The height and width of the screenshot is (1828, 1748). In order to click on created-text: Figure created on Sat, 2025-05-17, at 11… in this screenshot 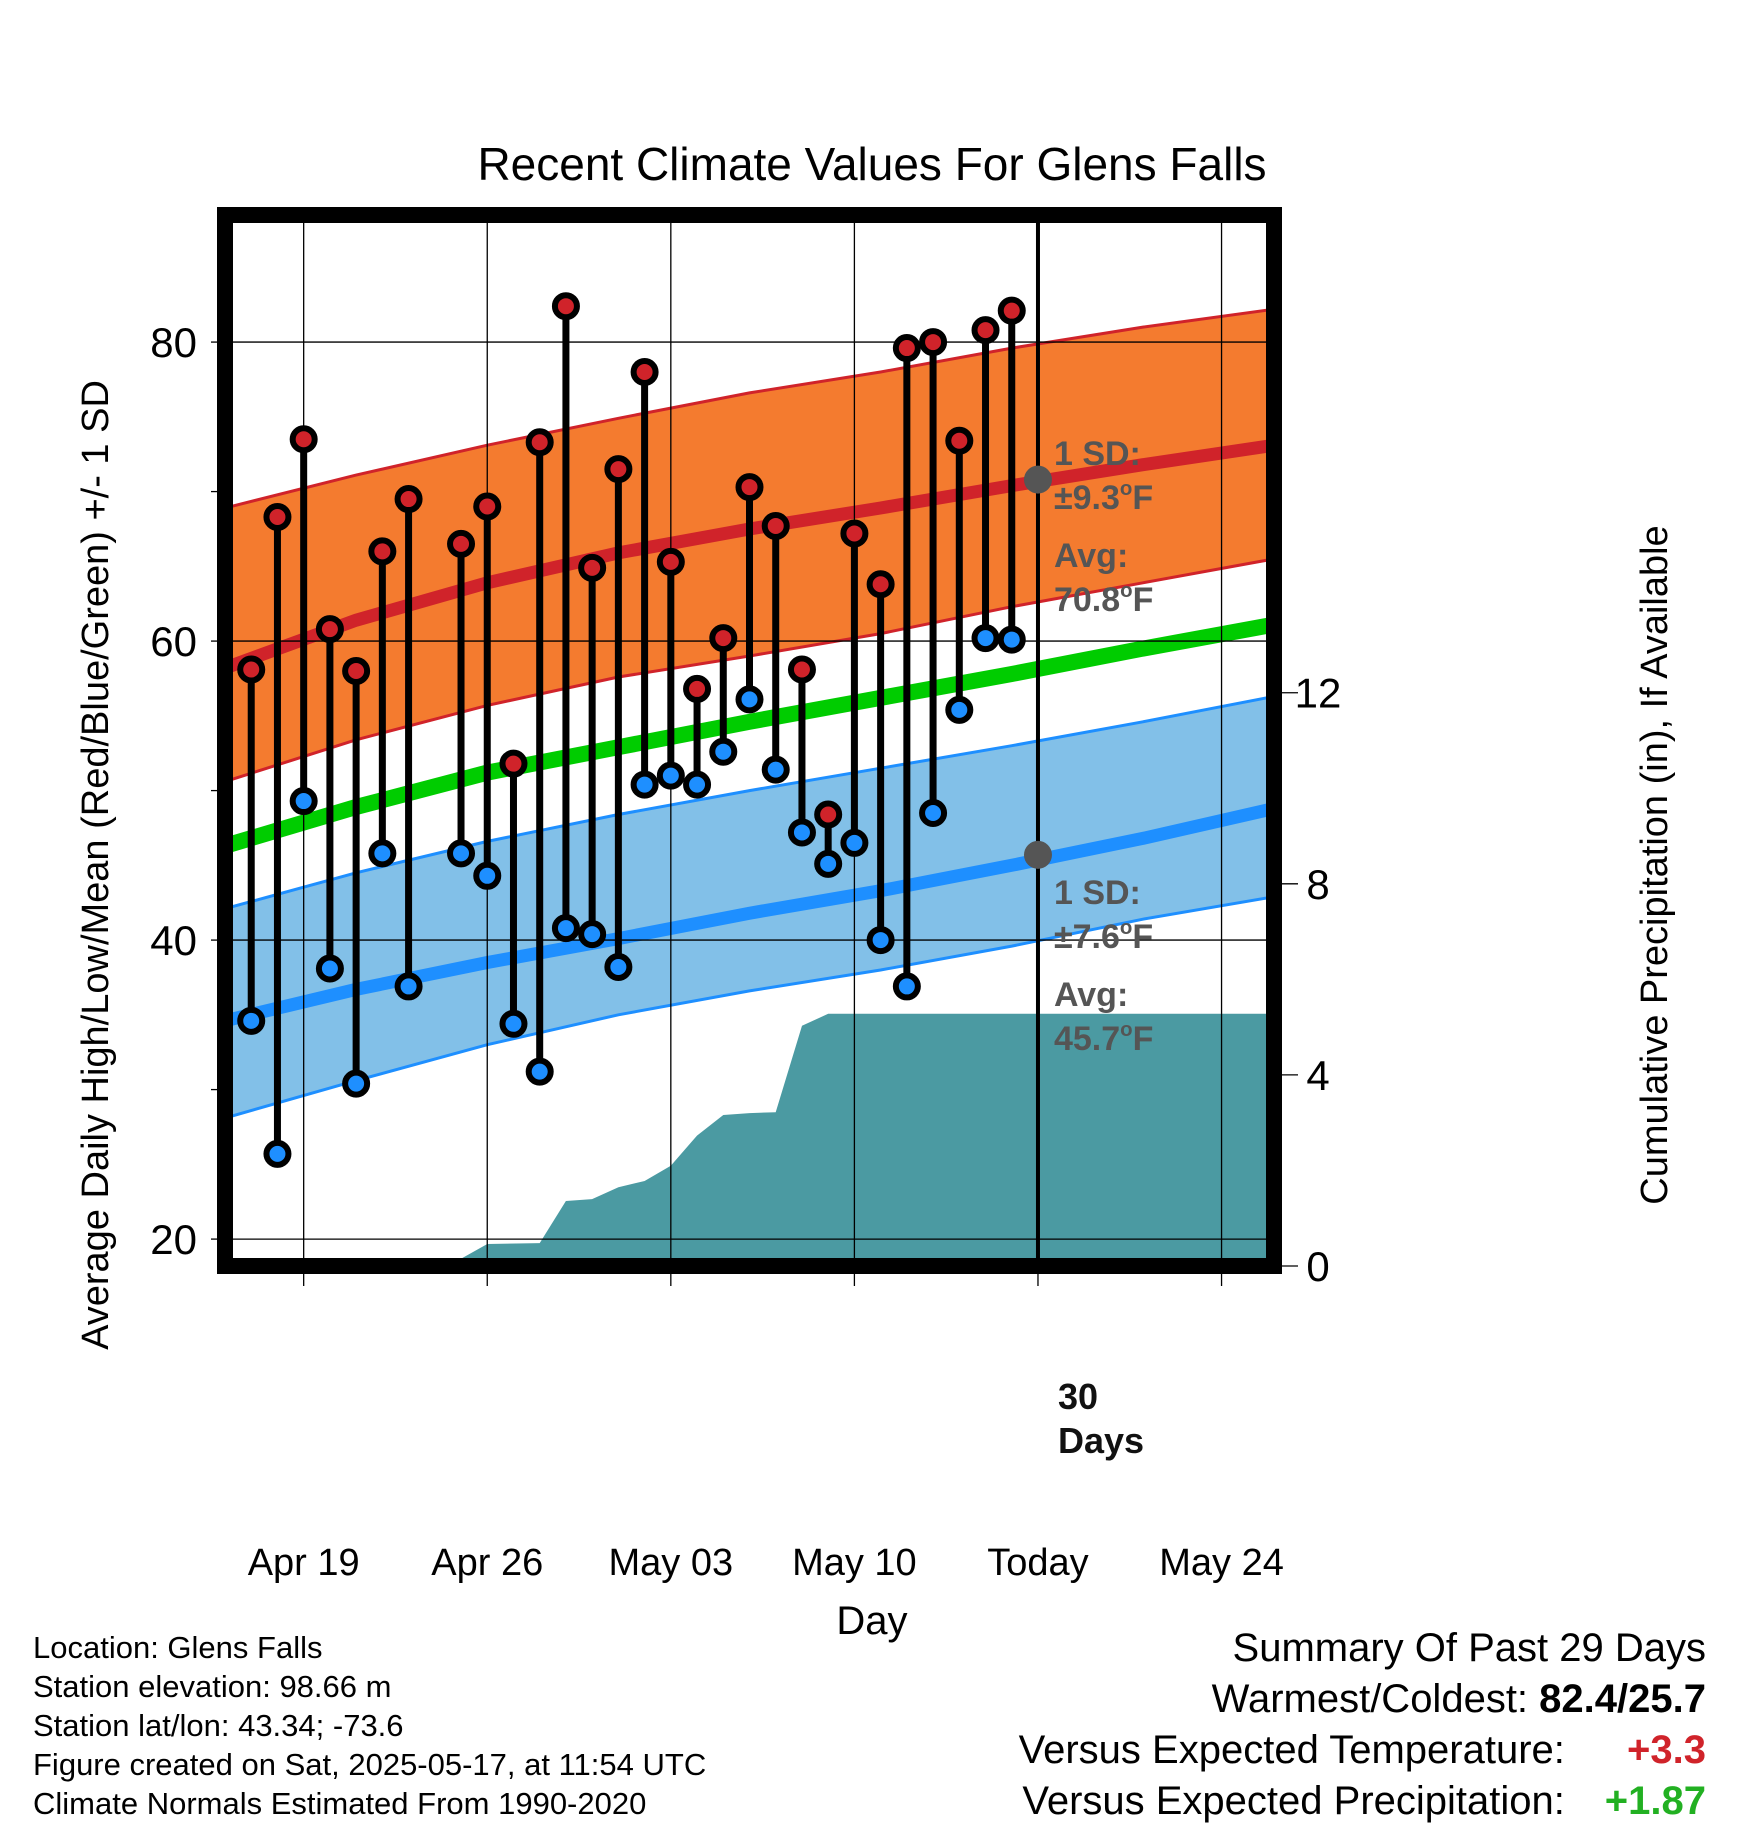, I will do `click(370, 1764)`.